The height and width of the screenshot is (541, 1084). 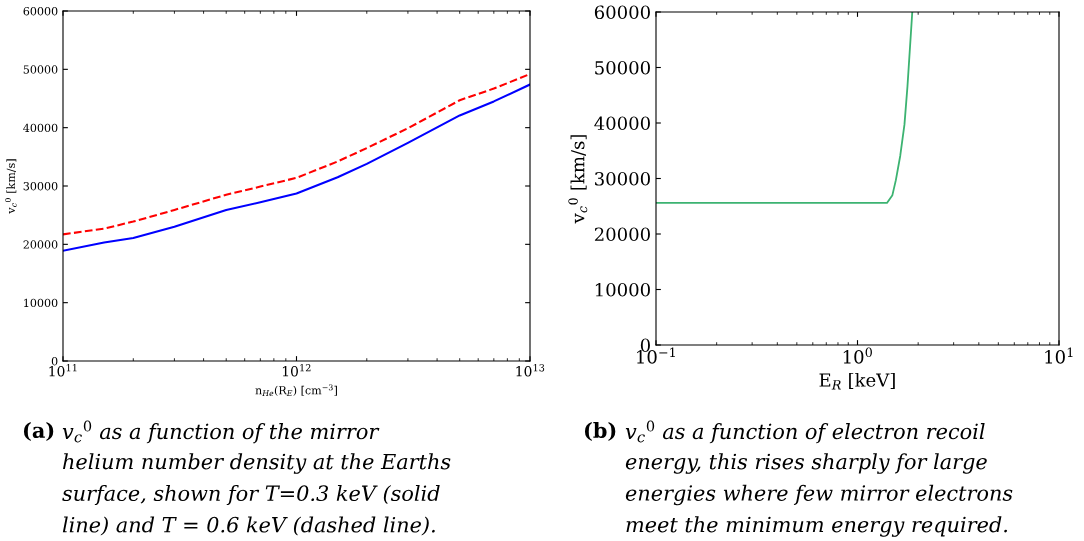 What do you see at coordinates (257, 463) in the screenshot?
I see `text: helium number density at the Earths` at bounding box center [257, 463].